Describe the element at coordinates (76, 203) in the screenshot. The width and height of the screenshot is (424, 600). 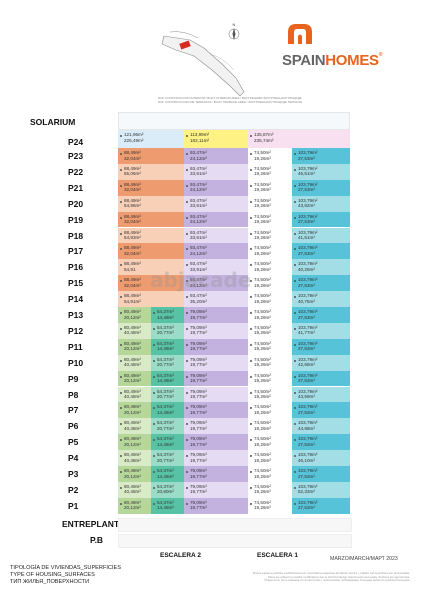
I see `floor-label-p20: P20` at that location.